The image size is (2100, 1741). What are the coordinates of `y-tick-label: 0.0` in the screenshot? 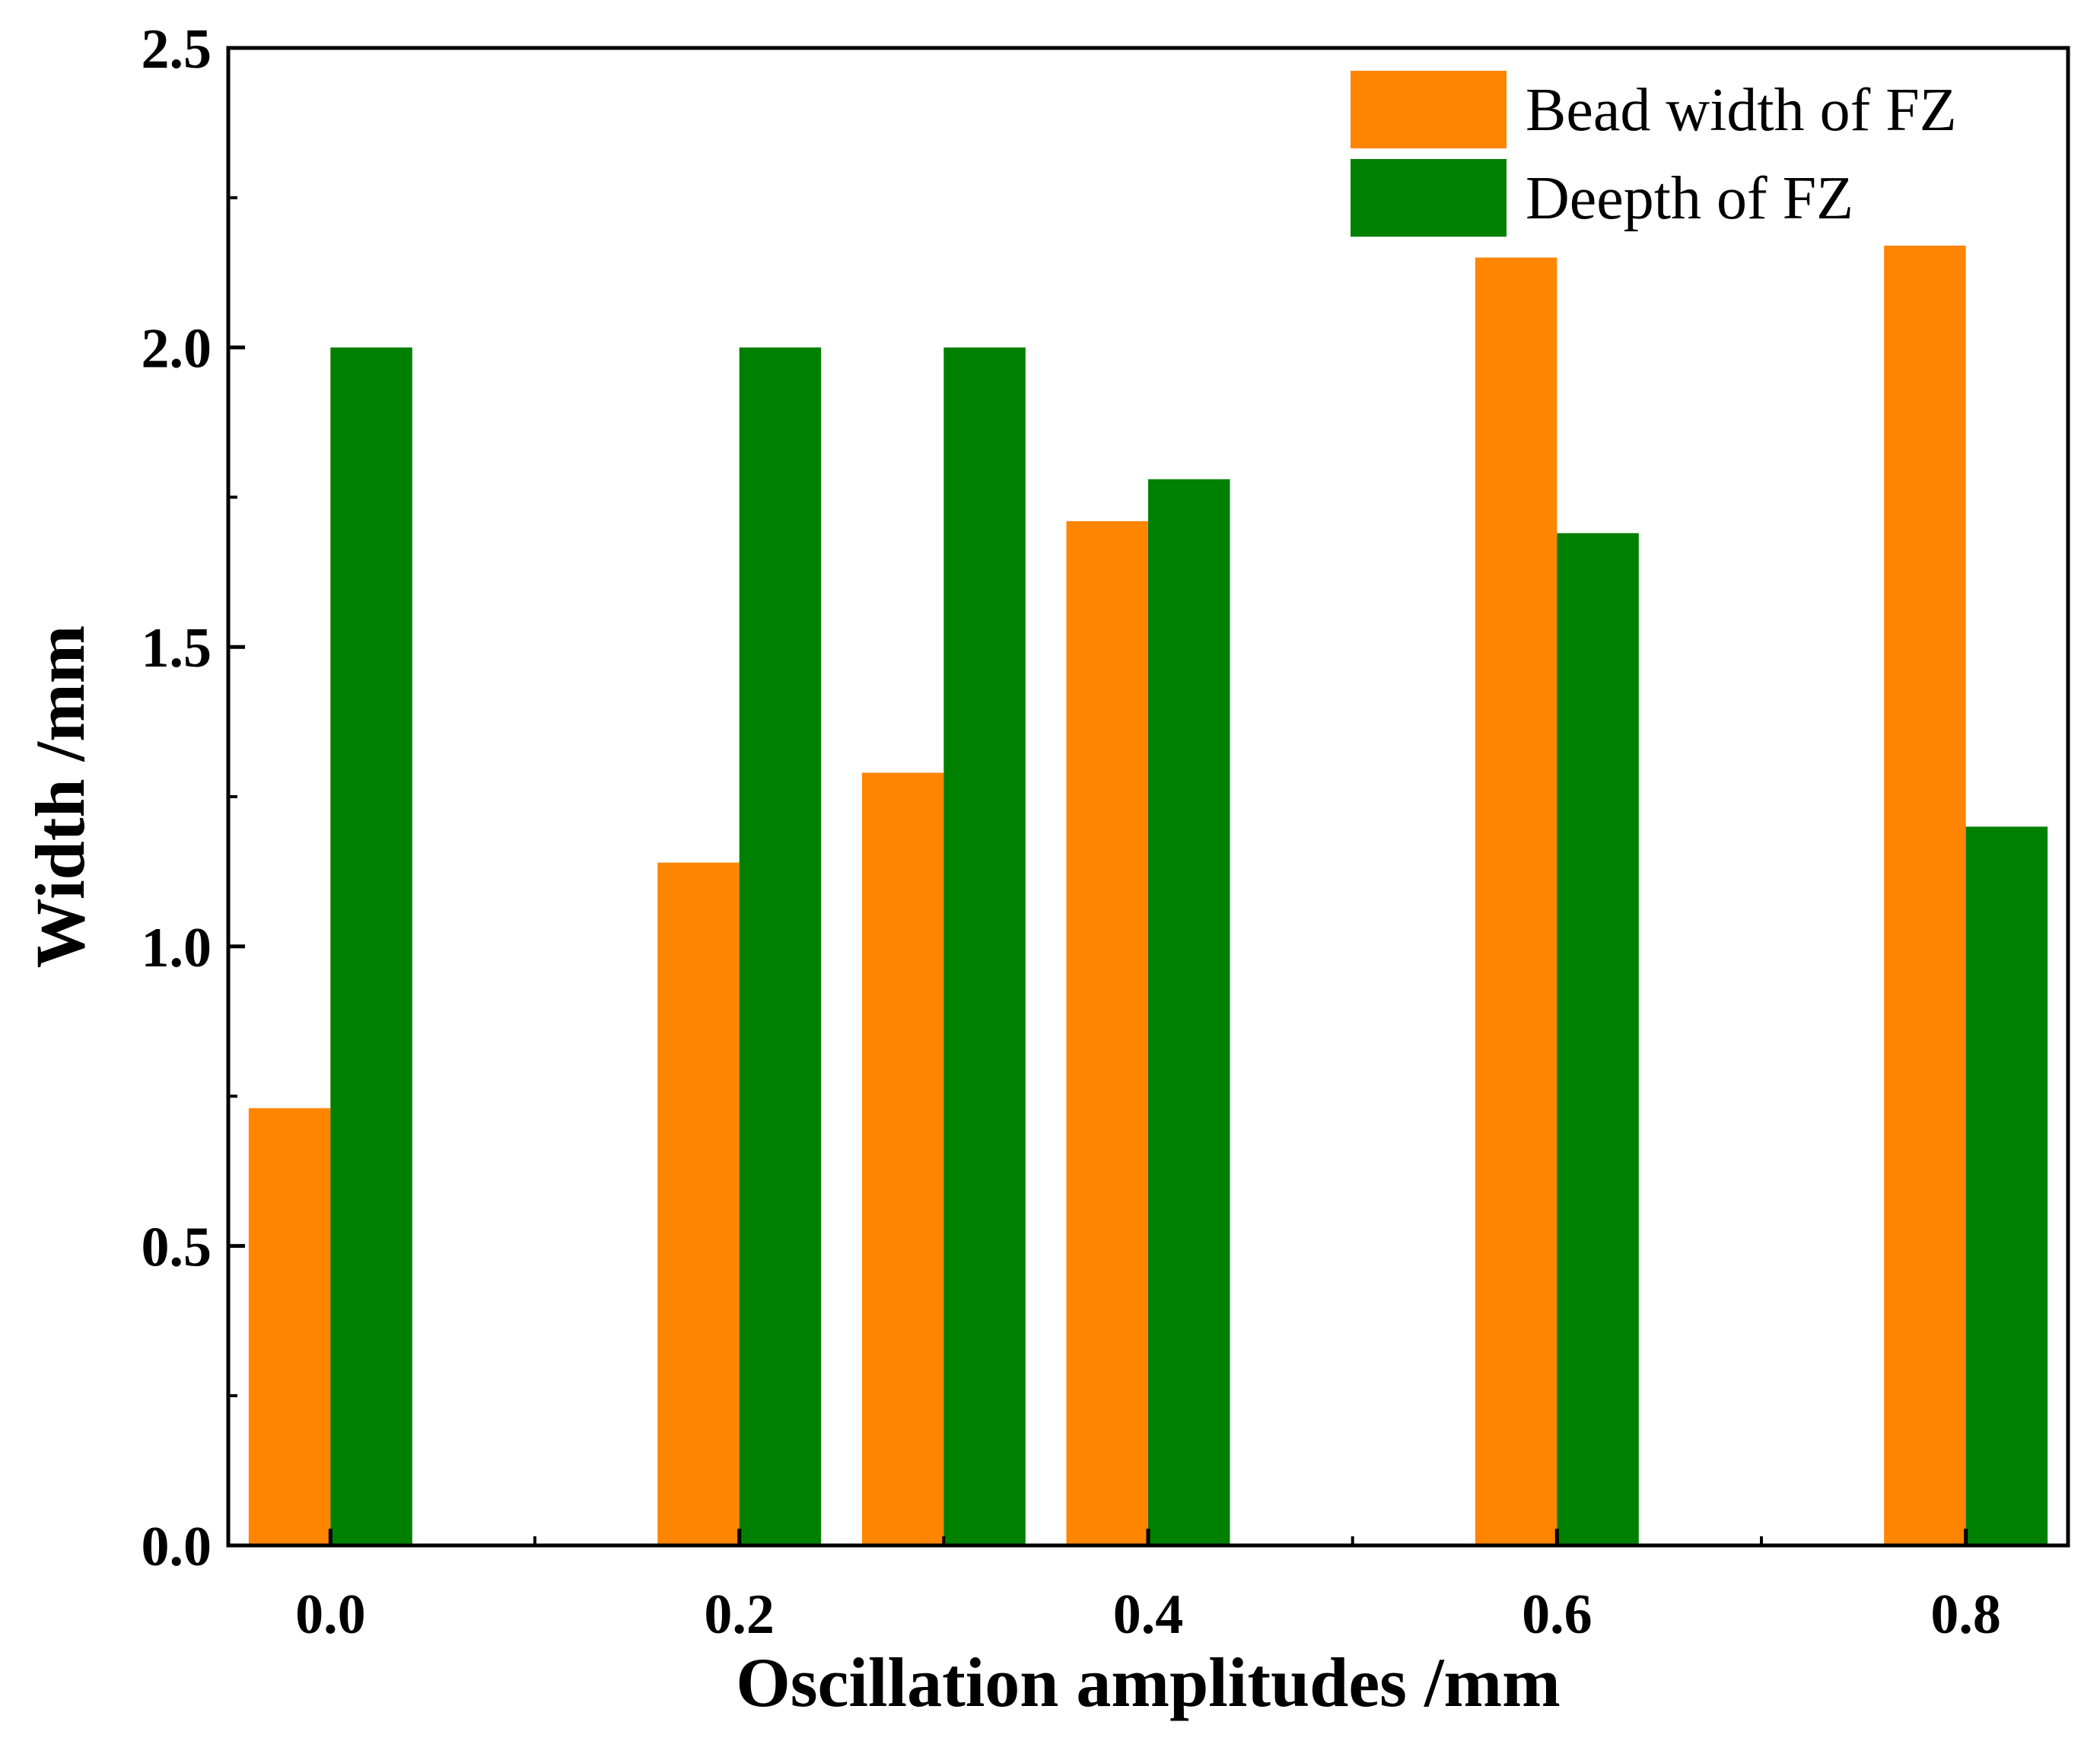 It's located at (177, 1547).